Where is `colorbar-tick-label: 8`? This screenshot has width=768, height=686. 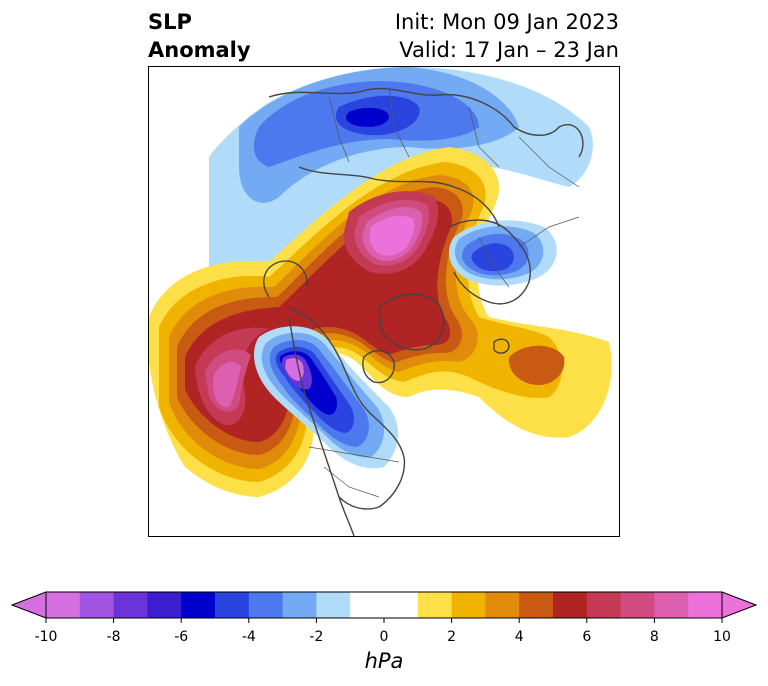 colorbar-tick-label: 8 is located at coordinates (654, 637).